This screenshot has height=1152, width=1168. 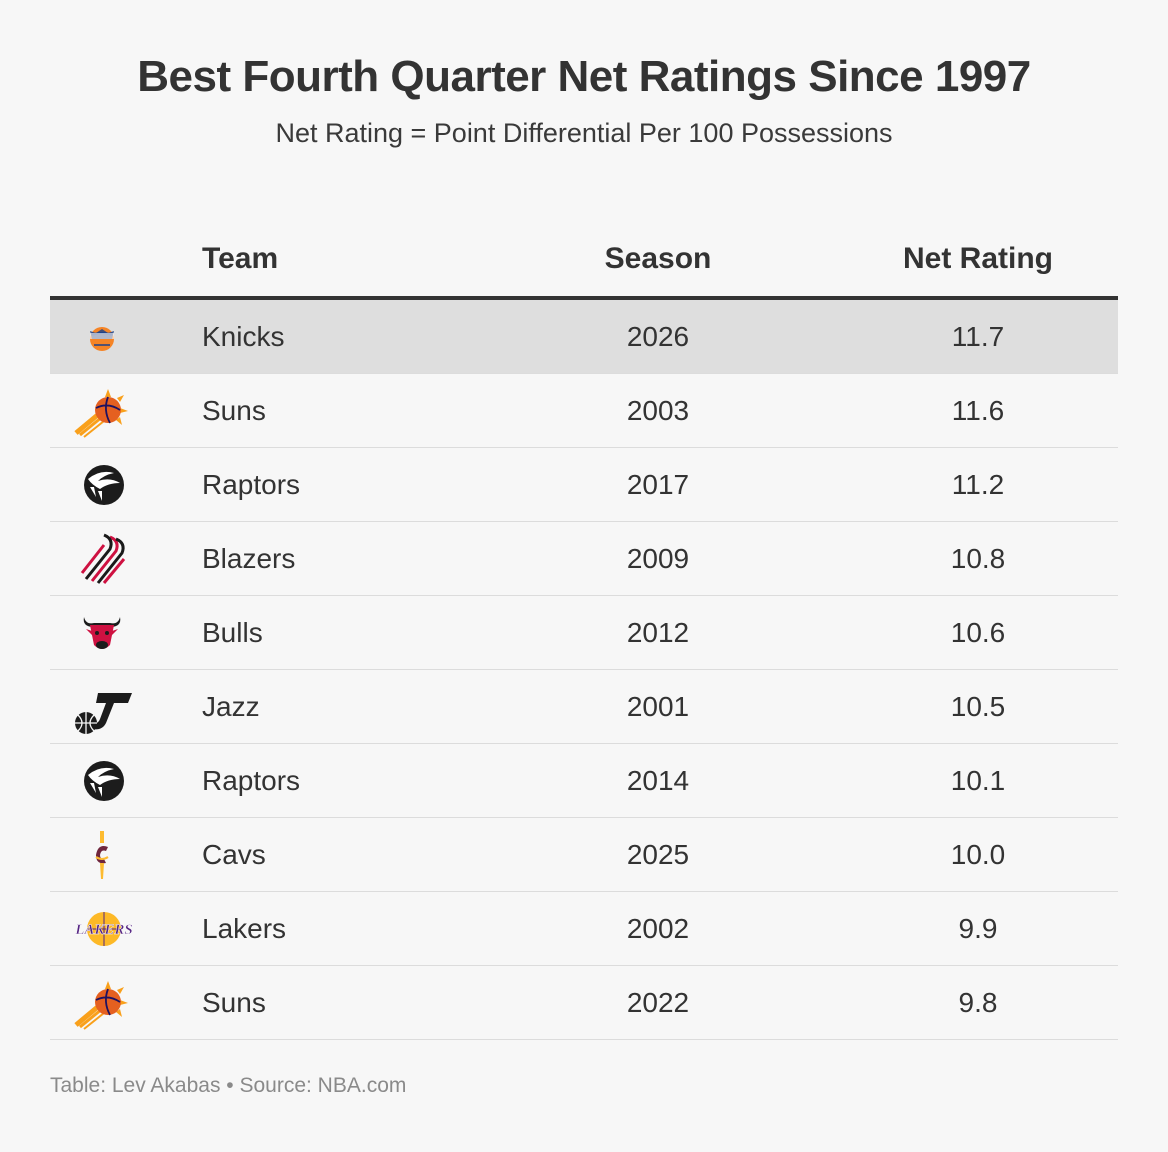 What do you see at coordinates (234, 854) in the screenshot?
I see `team-name: Cavs` at bounding box center [234, 854].